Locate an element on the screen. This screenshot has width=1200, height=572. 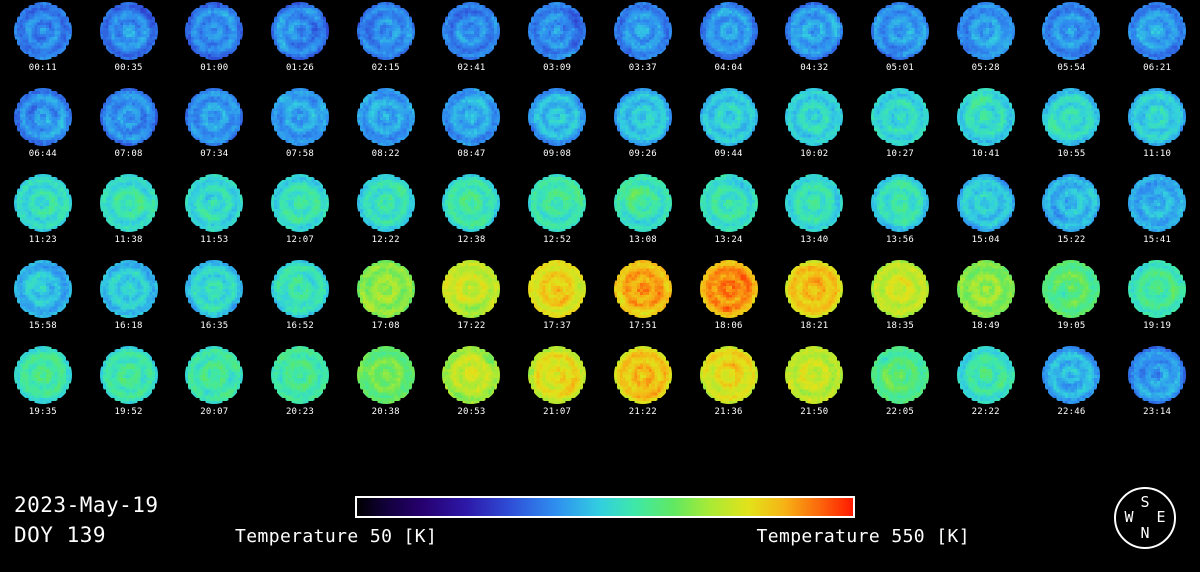
disk-cell: 10:55 is located at coordinates (1072, 129).